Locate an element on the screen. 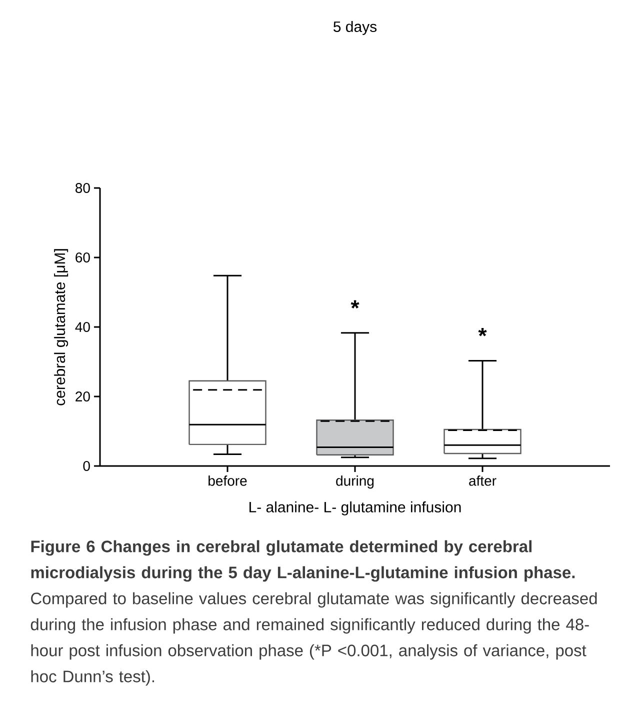  y-tick-label: 60 is located at coordinates (83, 257).